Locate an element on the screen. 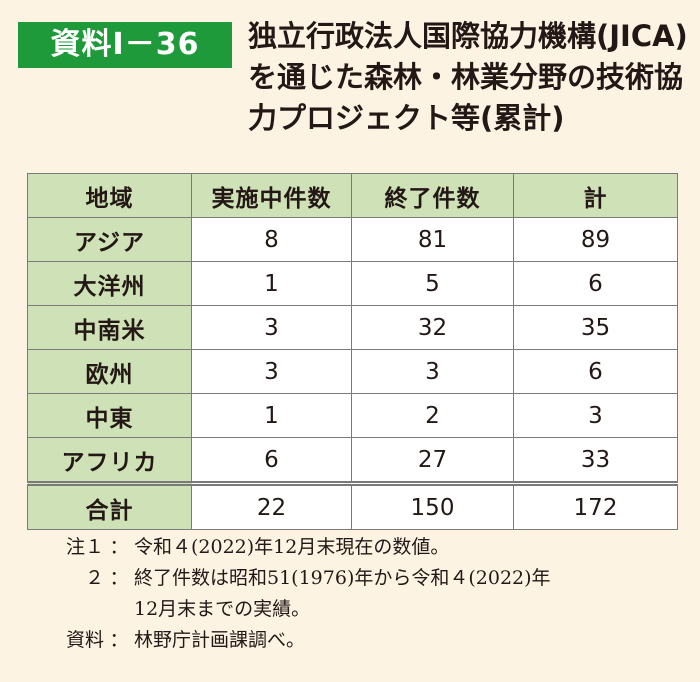 The width and height of the screenshot is (700, 682). source-label: 資料 is located at coordinates (84, 640).